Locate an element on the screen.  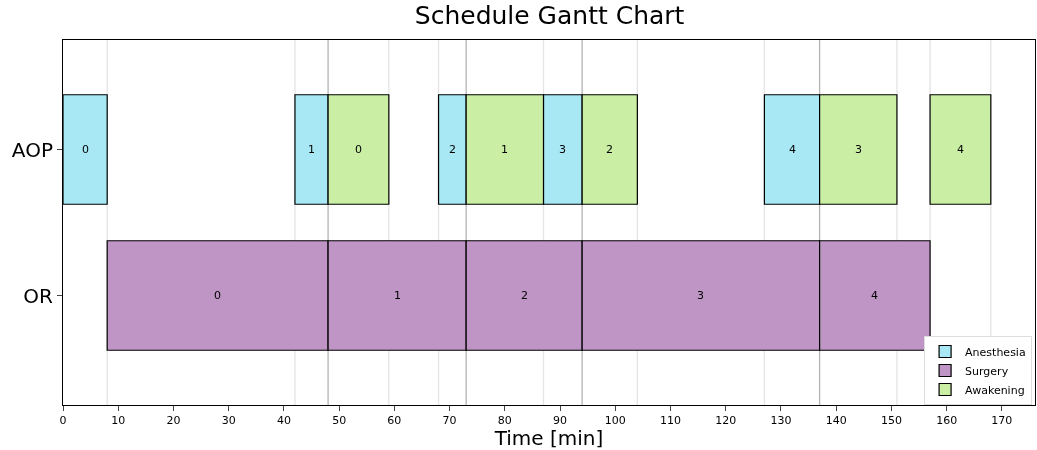
x-tick-label: 90 is located at coordinates (560, 421).